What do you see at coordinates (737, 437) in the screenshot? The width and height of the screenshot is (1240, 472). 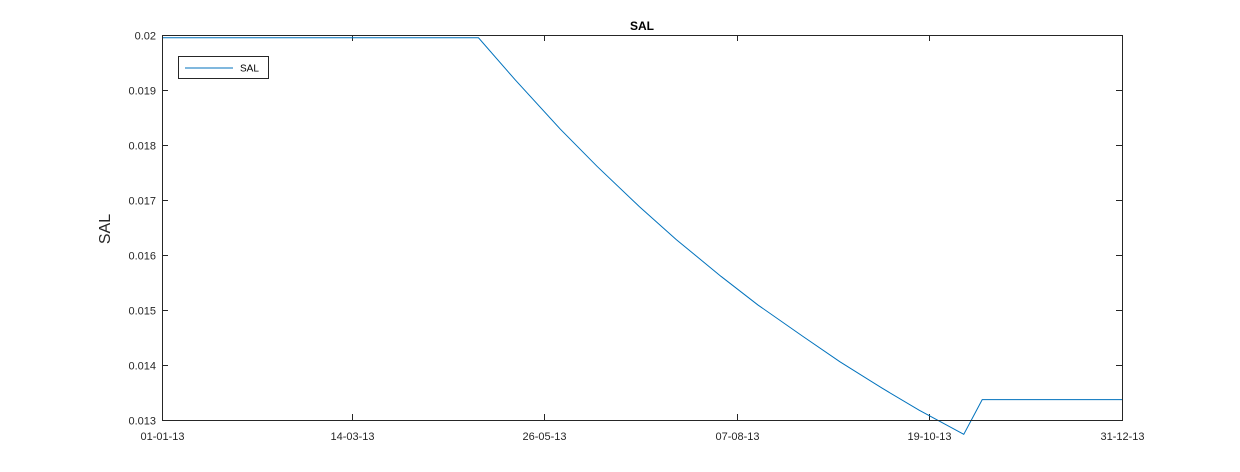 I see `x-tick-label: 07-08-13` at bounding box center [737, 437].